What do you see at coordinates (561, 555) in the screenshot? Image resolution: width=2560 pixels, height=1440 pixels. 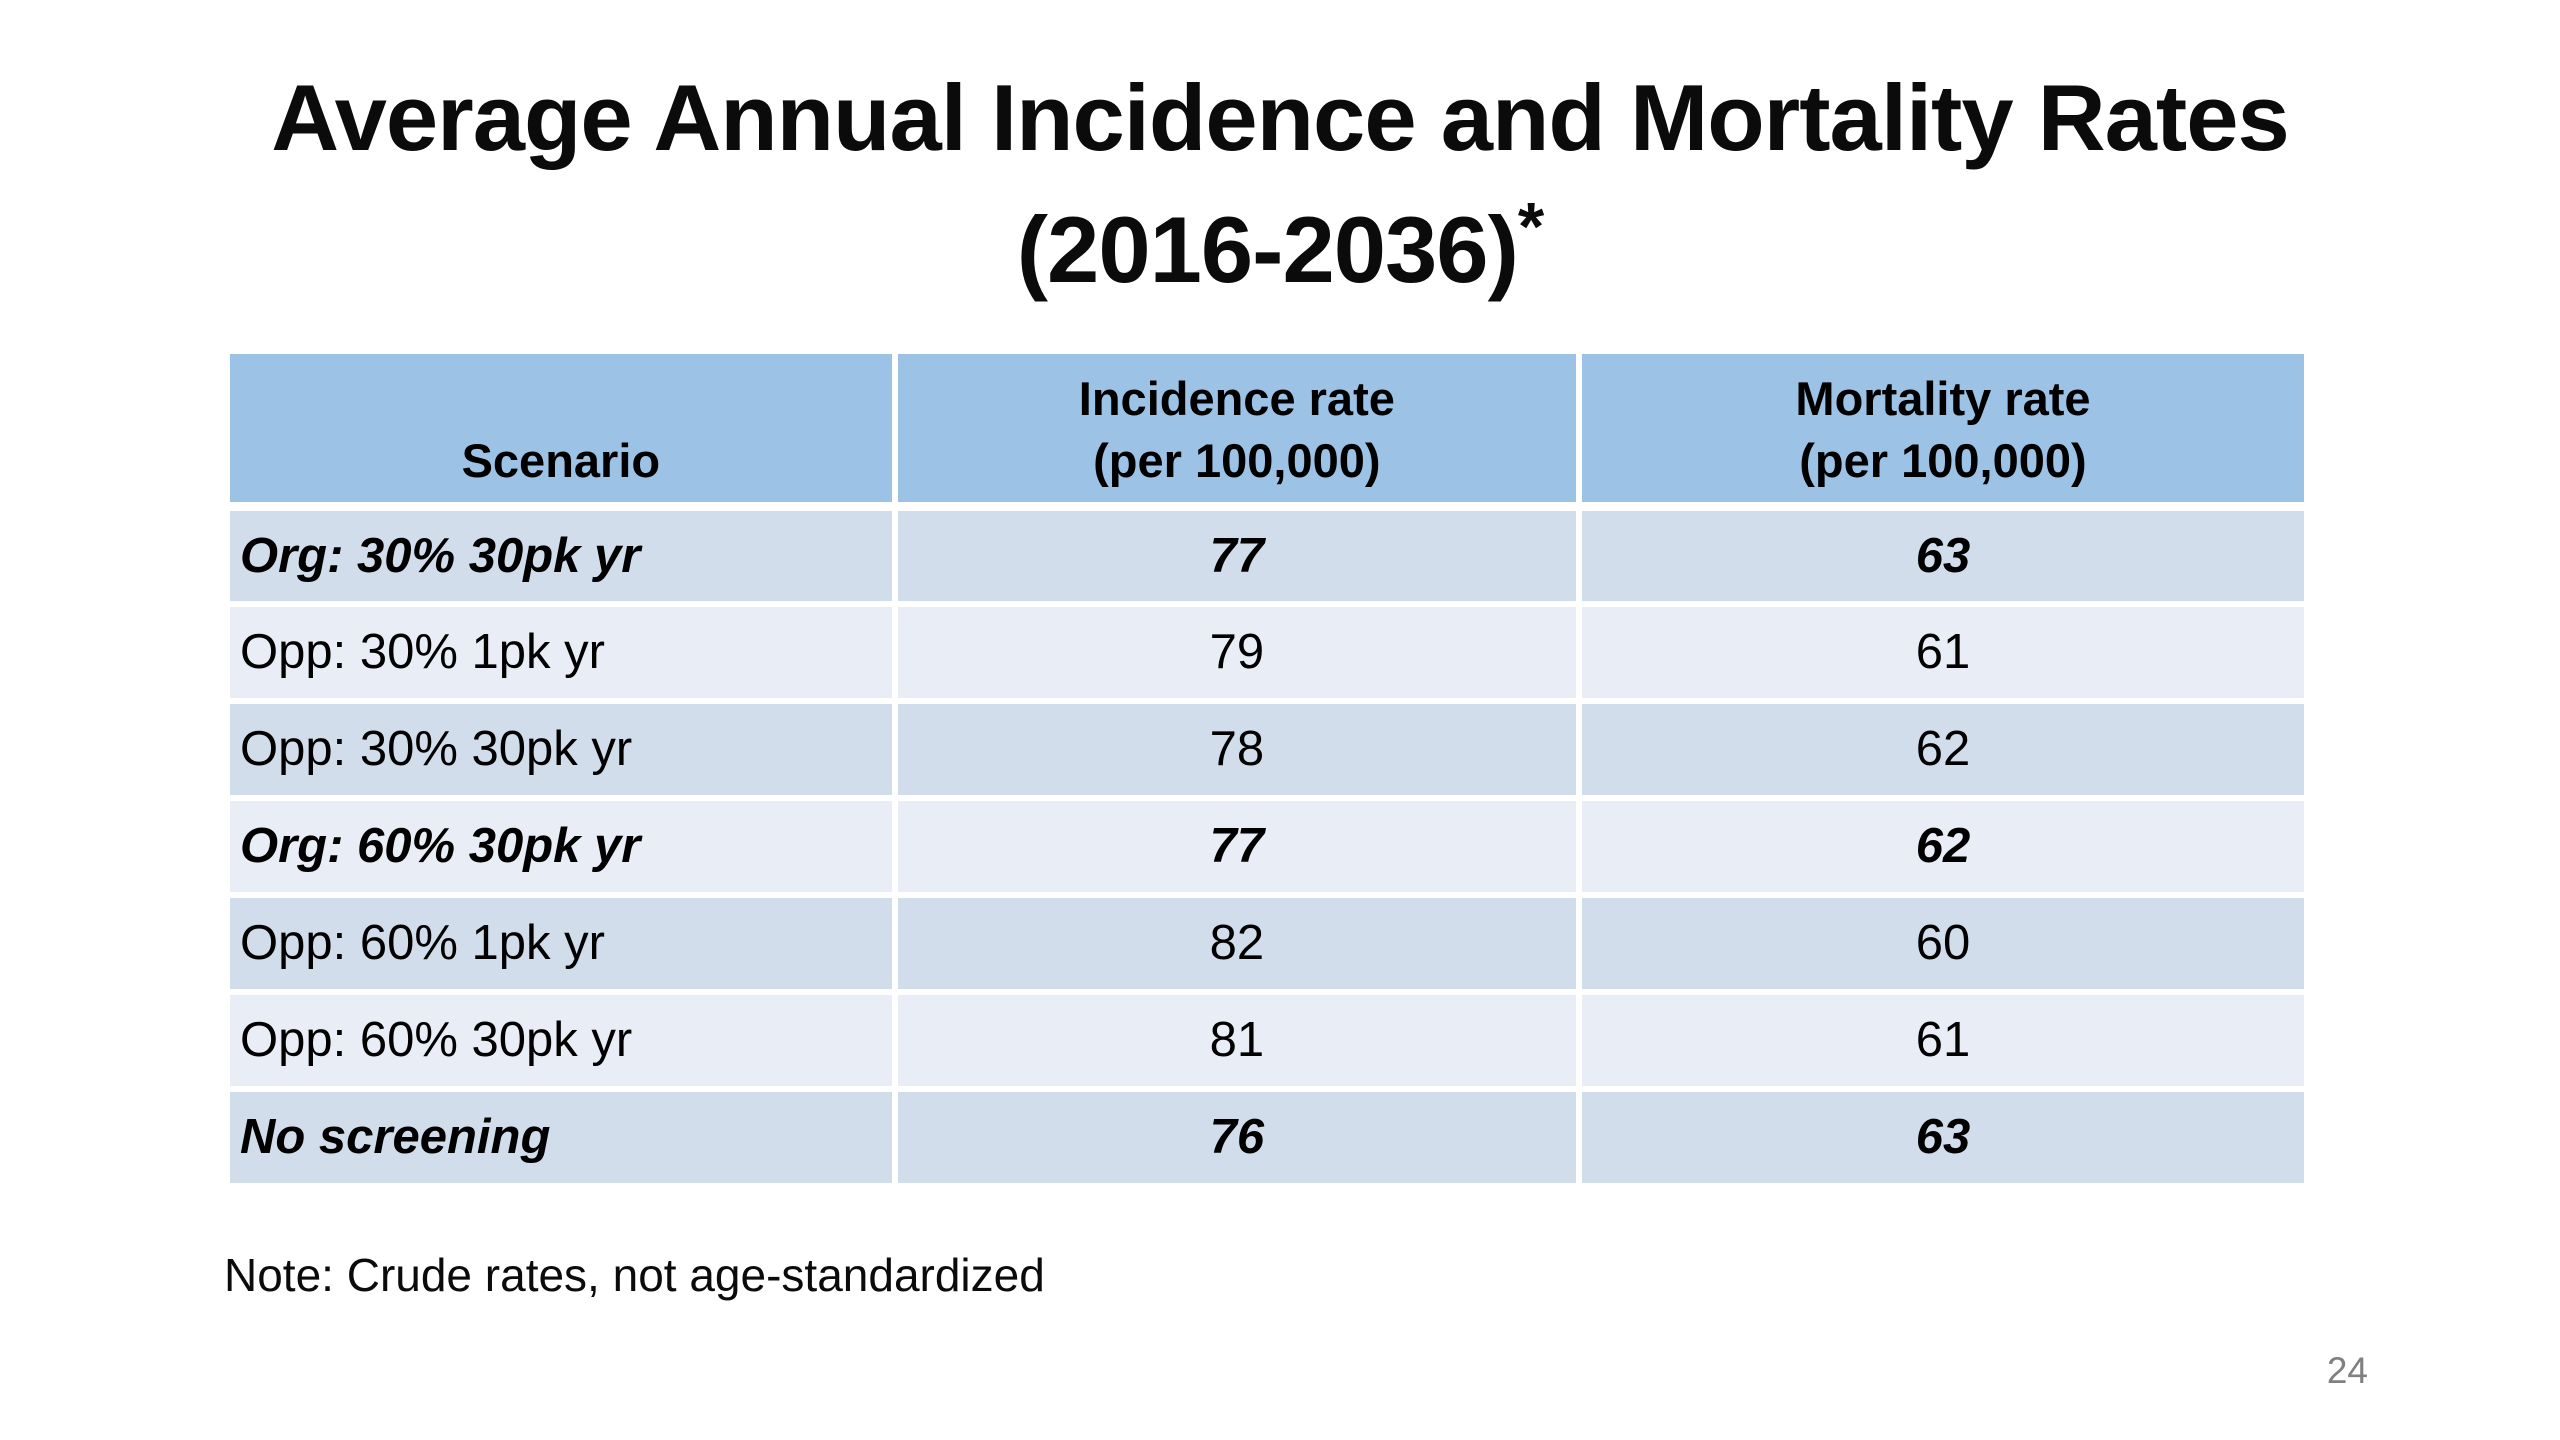 I see `scenario-cell: Org: 30% 30pk yr` at bounding box center [561, 555].